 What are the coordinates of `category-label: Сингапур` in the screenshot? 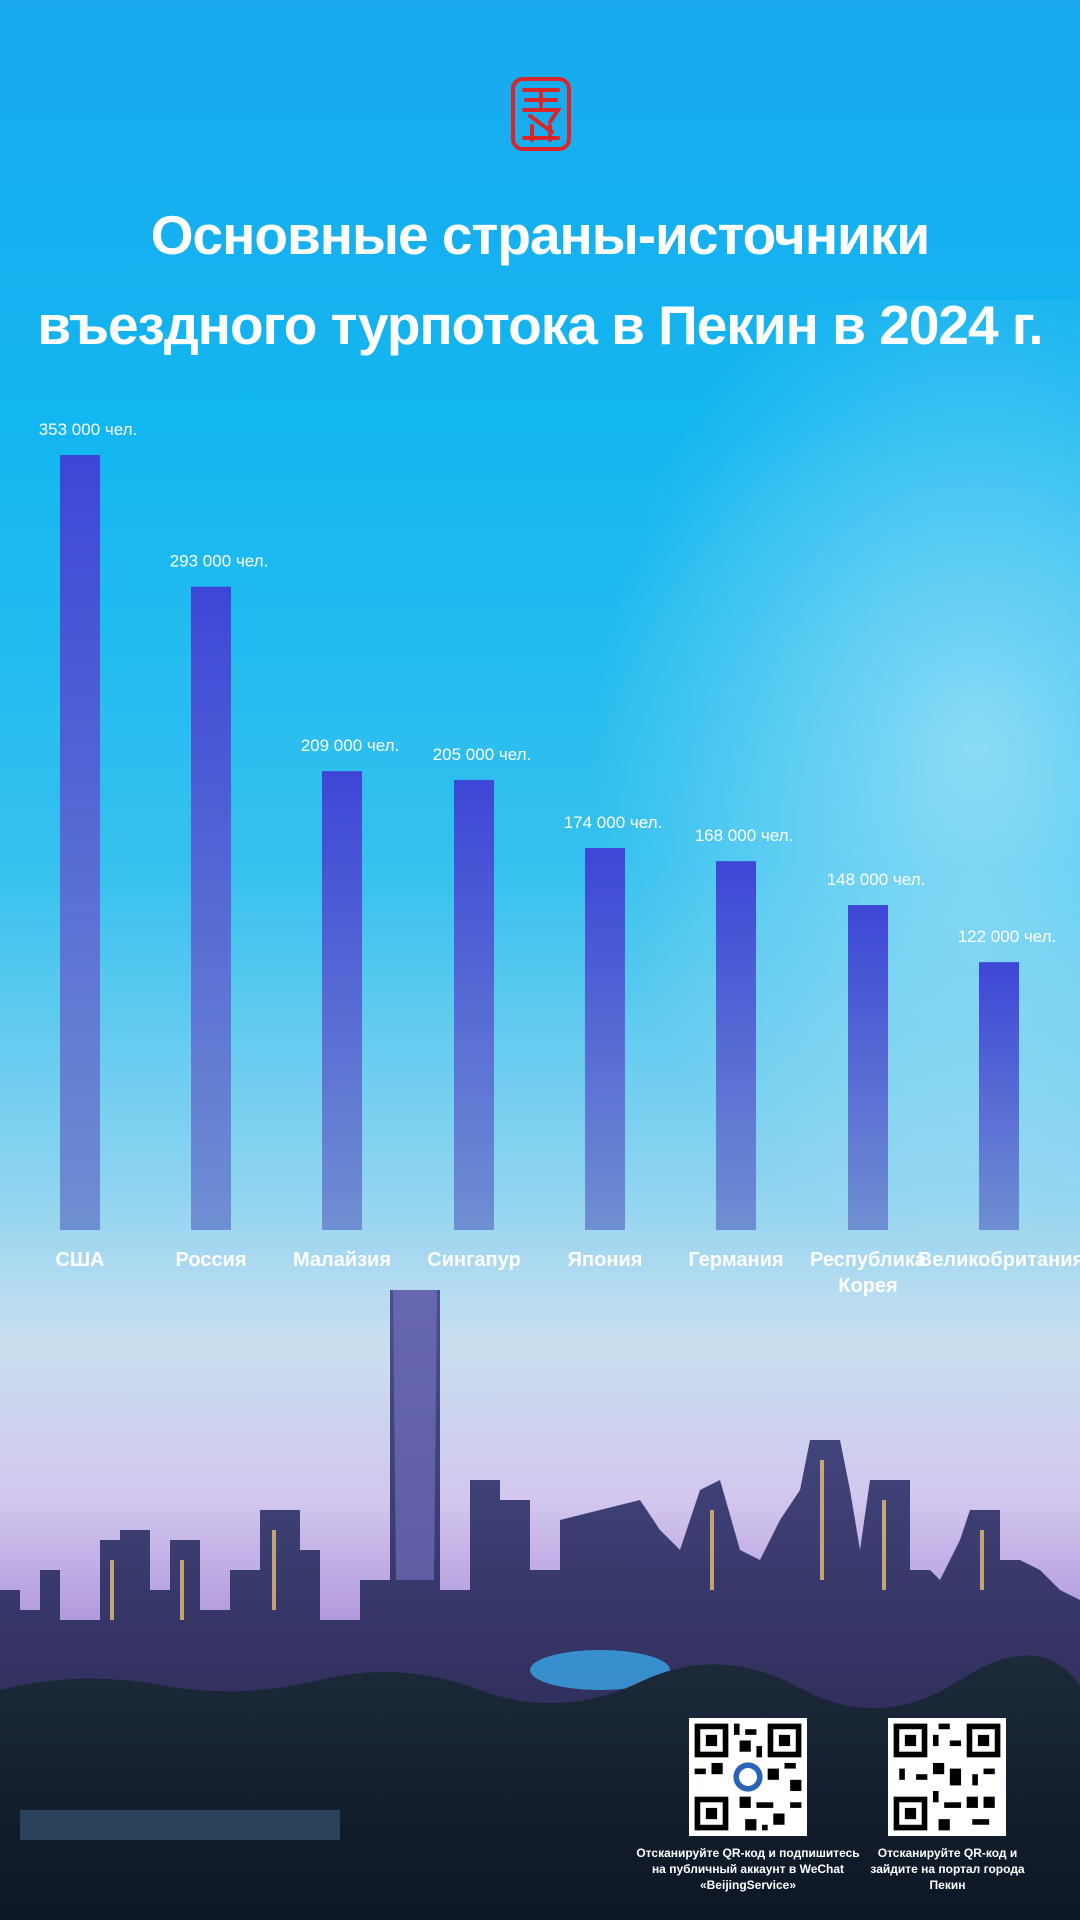 It's located at (473, 1260).